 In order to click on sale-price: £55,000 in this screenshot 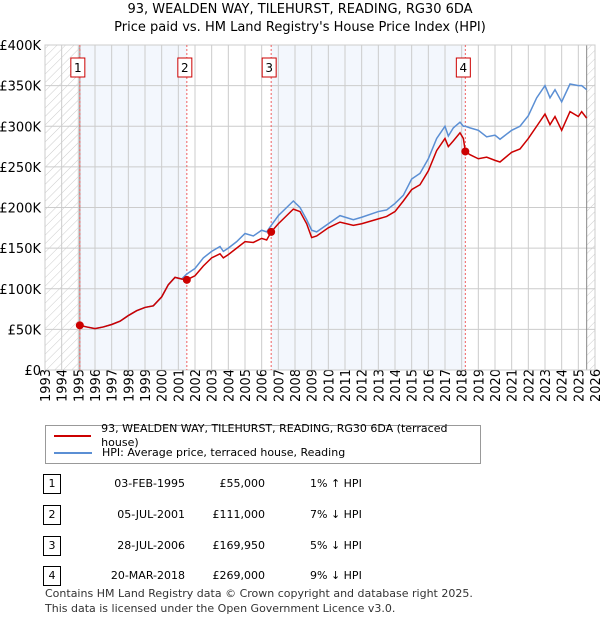, I will do `click(242, 483)`.